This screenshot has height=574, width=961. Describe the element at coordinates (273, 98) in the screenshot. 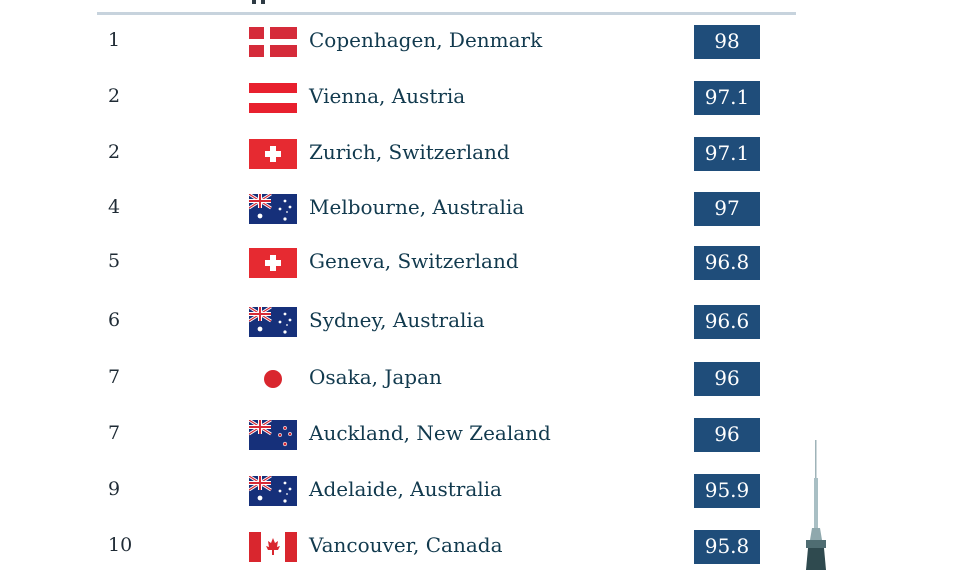

I see `austria-flag-icon` at that location.